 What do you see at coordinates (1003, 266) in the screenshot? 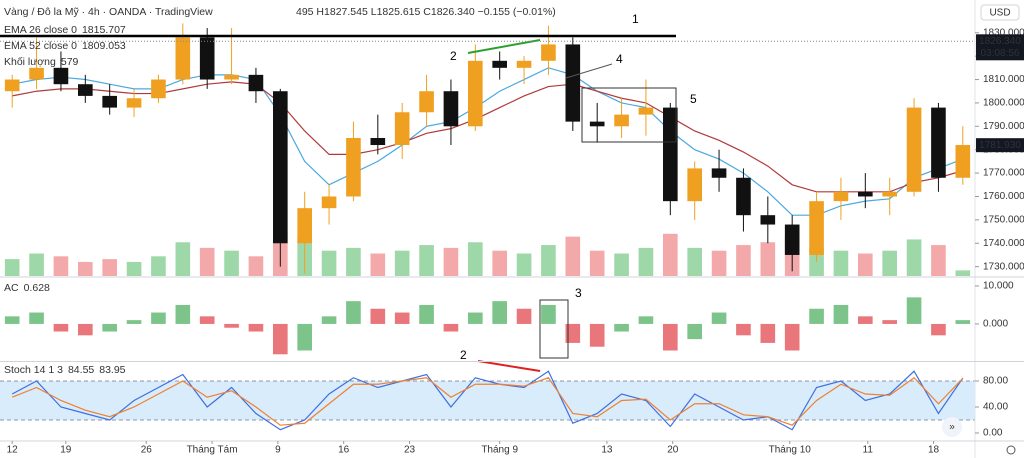
I see `y-tick-label: 1730.000` at bounding box center [1003, 266].